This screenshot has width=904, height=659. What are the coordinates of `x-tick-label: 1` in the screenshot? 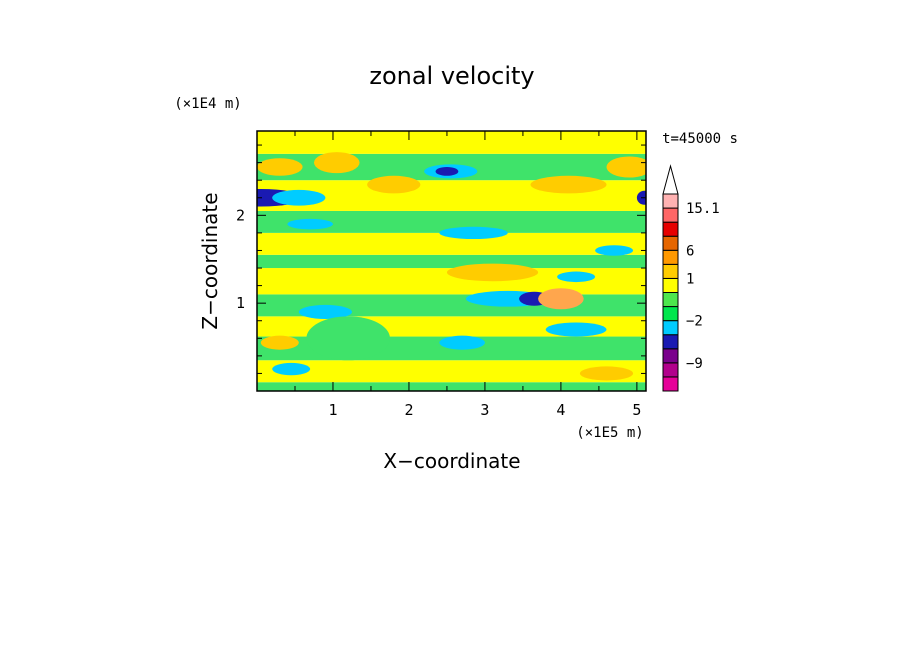 It's located at (332, 410).